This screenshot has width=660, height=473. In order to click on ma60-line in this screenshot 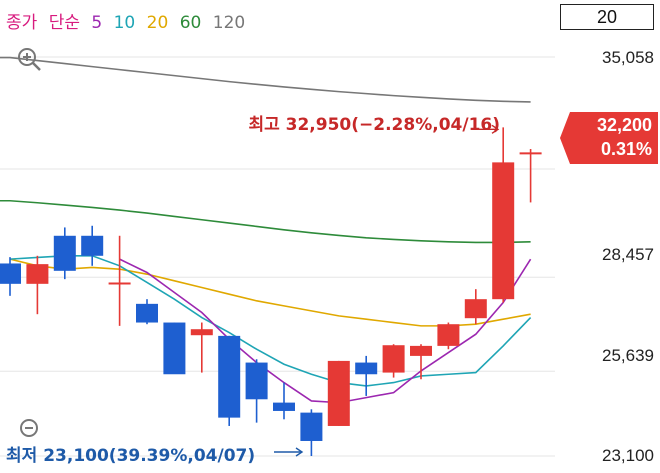, I will do `click(265, 221)`.